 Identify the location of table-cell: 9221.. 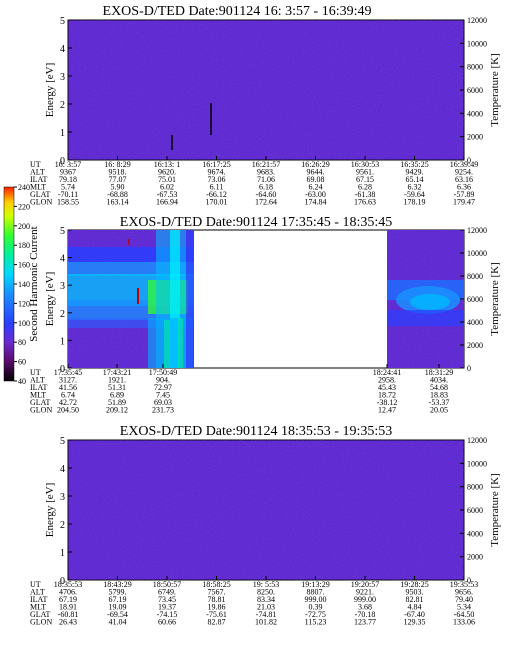
(365, 592).